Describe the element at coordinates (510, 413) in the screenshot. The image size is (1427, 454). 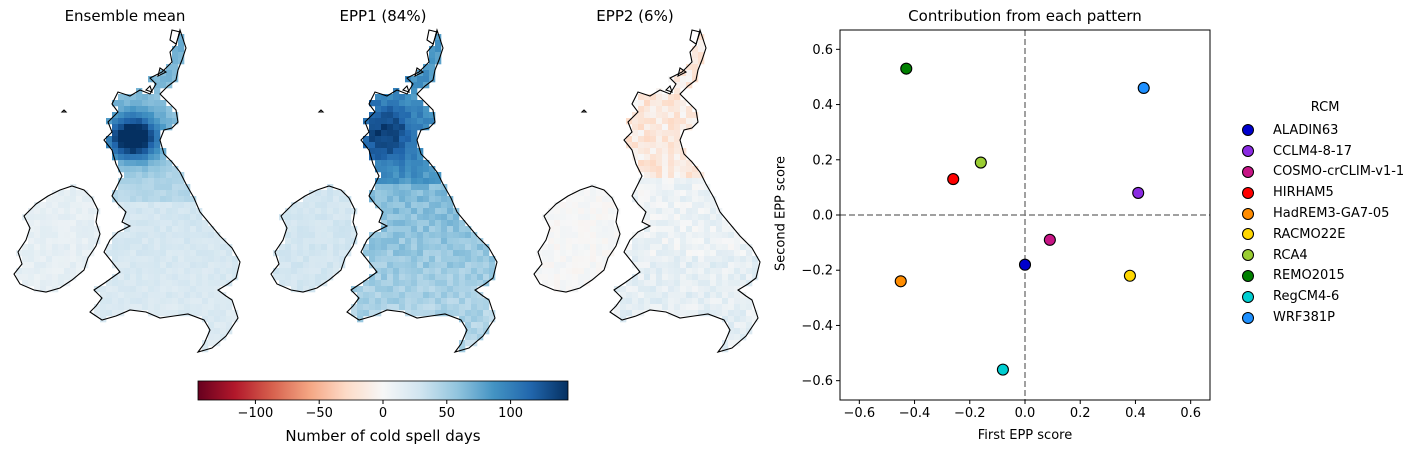
I see `colorbar-tick-label: 100` at that location.